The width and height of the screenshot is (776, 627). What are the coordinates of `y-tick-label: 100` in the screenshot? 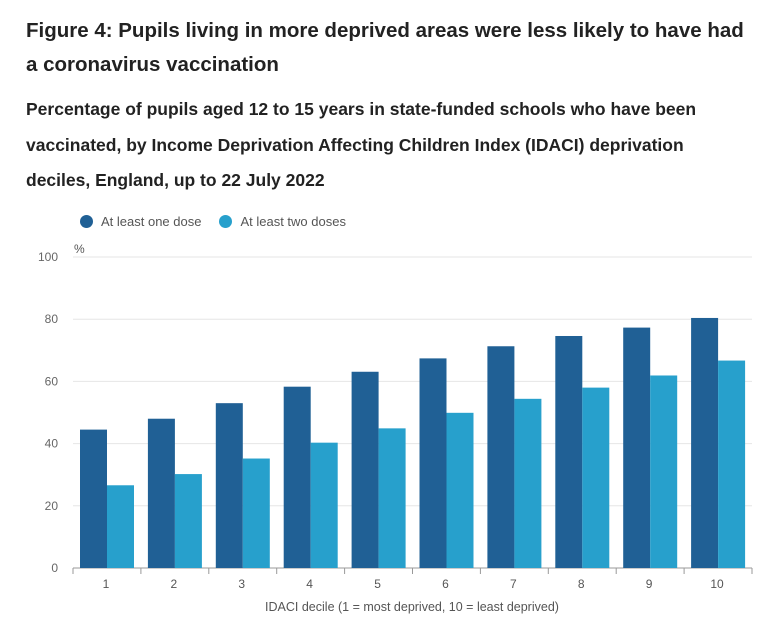 It's located at (48, 257).